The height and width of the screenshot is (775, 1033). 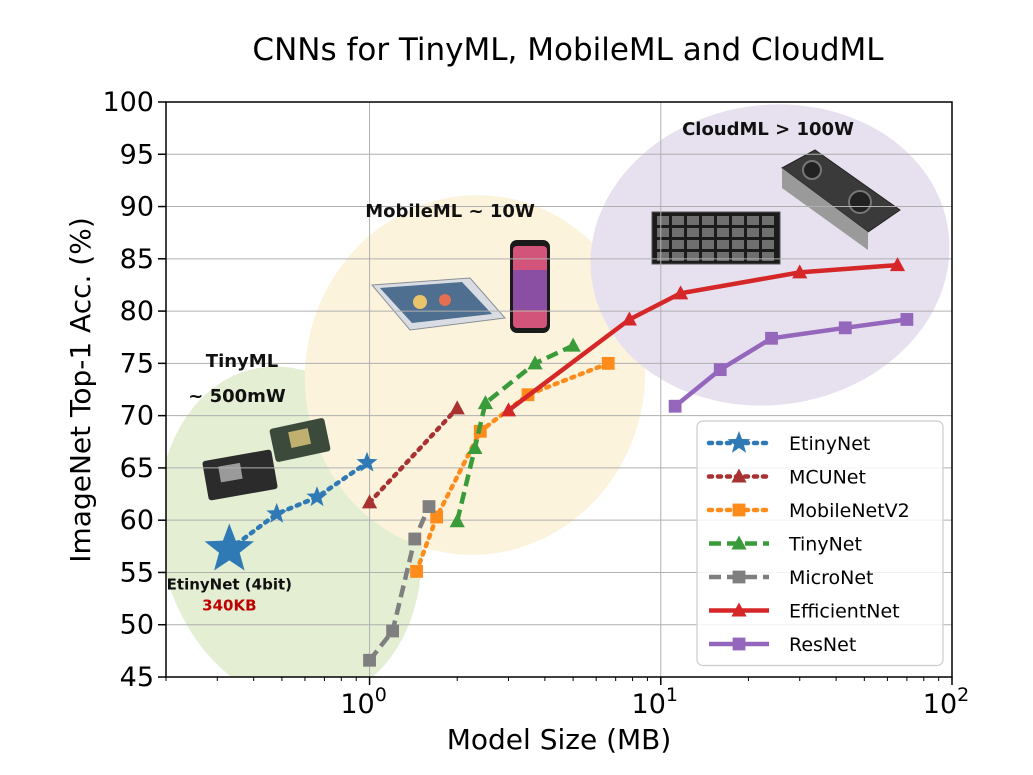 I want to click on y-tick-label: 80, so click(x=137, y=311).